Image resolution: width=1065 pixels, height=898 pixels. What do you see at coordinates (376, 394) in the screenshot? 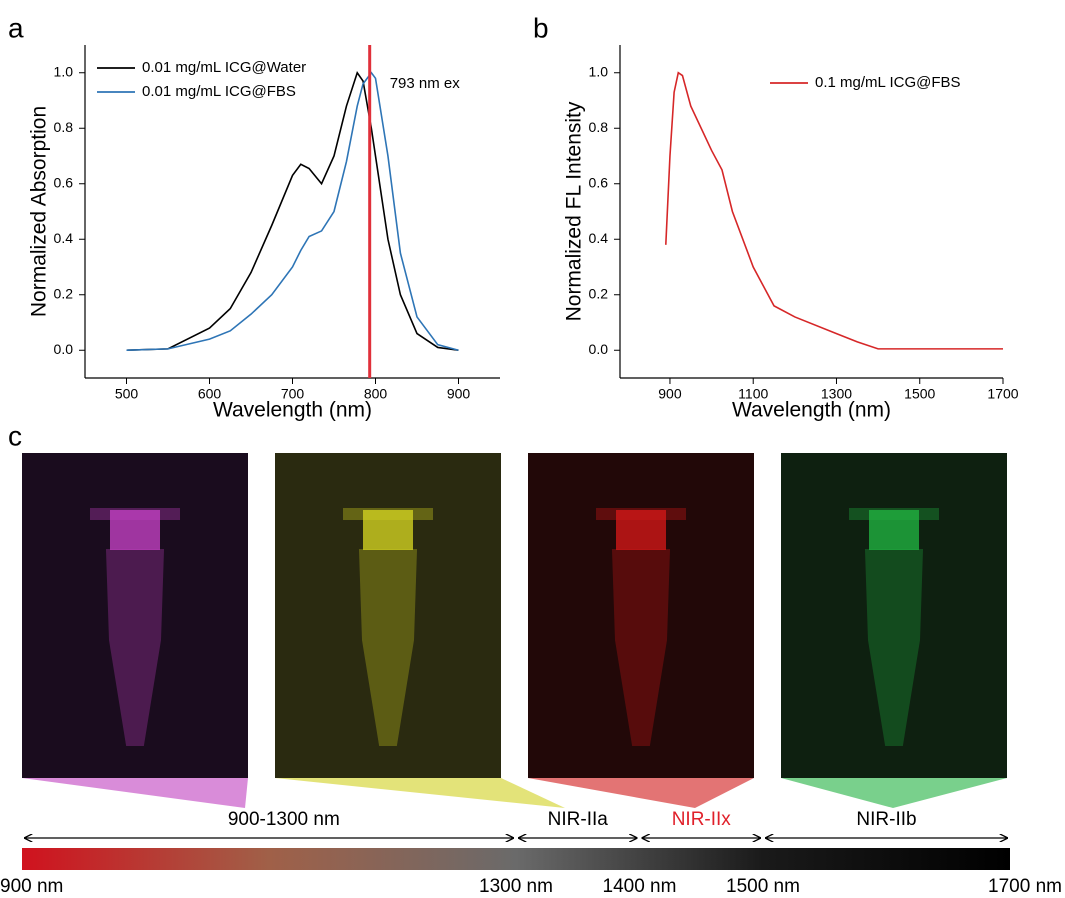
I see `x-tick-label: 800` at bounding box center [376, 394].